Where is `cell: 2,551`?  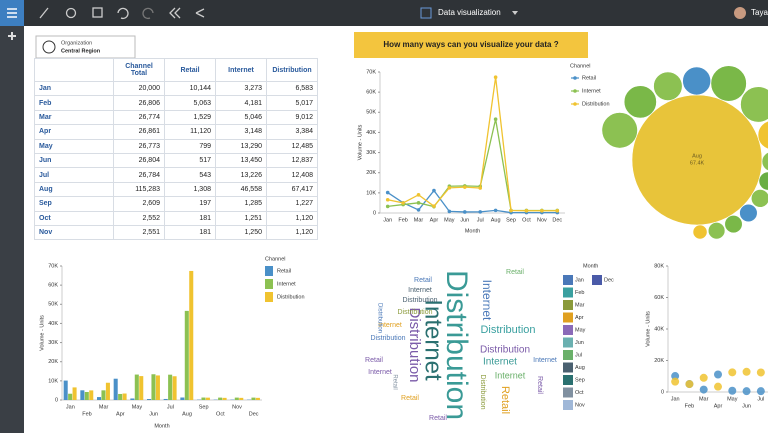 cell: 2,551 is located at coordinates (139, 232).